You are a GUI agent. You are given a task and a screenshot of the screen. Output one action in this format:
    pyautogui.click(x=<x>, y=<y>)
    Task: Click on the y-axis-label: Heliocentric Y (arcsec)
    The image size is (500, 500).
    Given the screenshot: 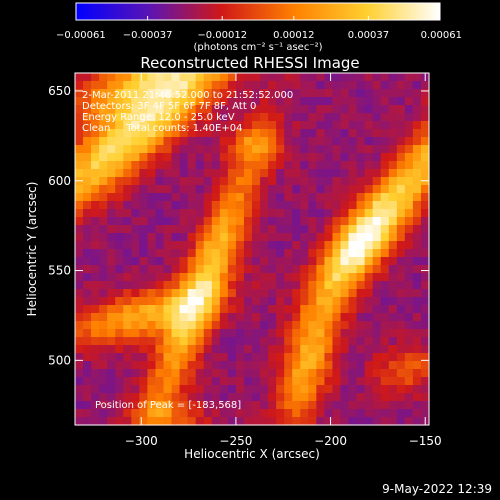 What is the action you would take?
    pyautogui.click(x=32, y=249)
    